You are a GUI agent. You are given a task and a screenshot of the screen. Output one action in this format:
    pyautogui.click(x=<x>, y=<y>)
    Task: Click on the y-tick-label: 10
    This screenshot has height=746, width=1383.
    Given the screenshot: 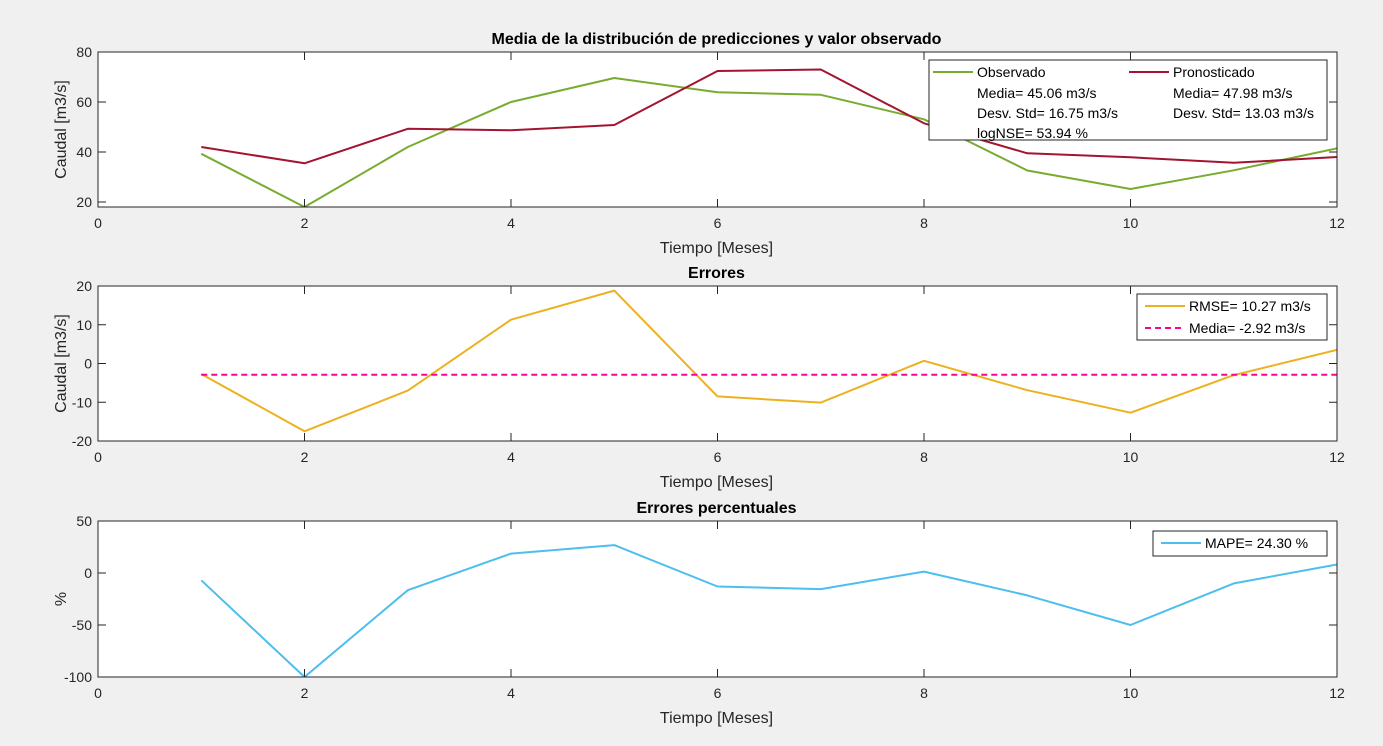 What is the action you would take?
    pyautogui.click(x=84, y=325)
    